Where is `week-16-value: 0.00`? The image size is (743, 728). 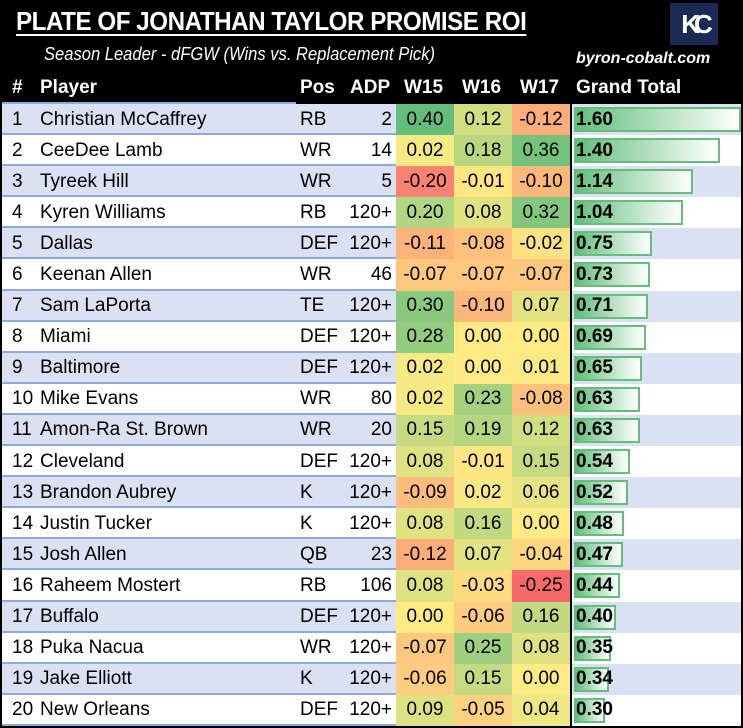 week-16-value: 0.00 is located at coordinates (483, 368).